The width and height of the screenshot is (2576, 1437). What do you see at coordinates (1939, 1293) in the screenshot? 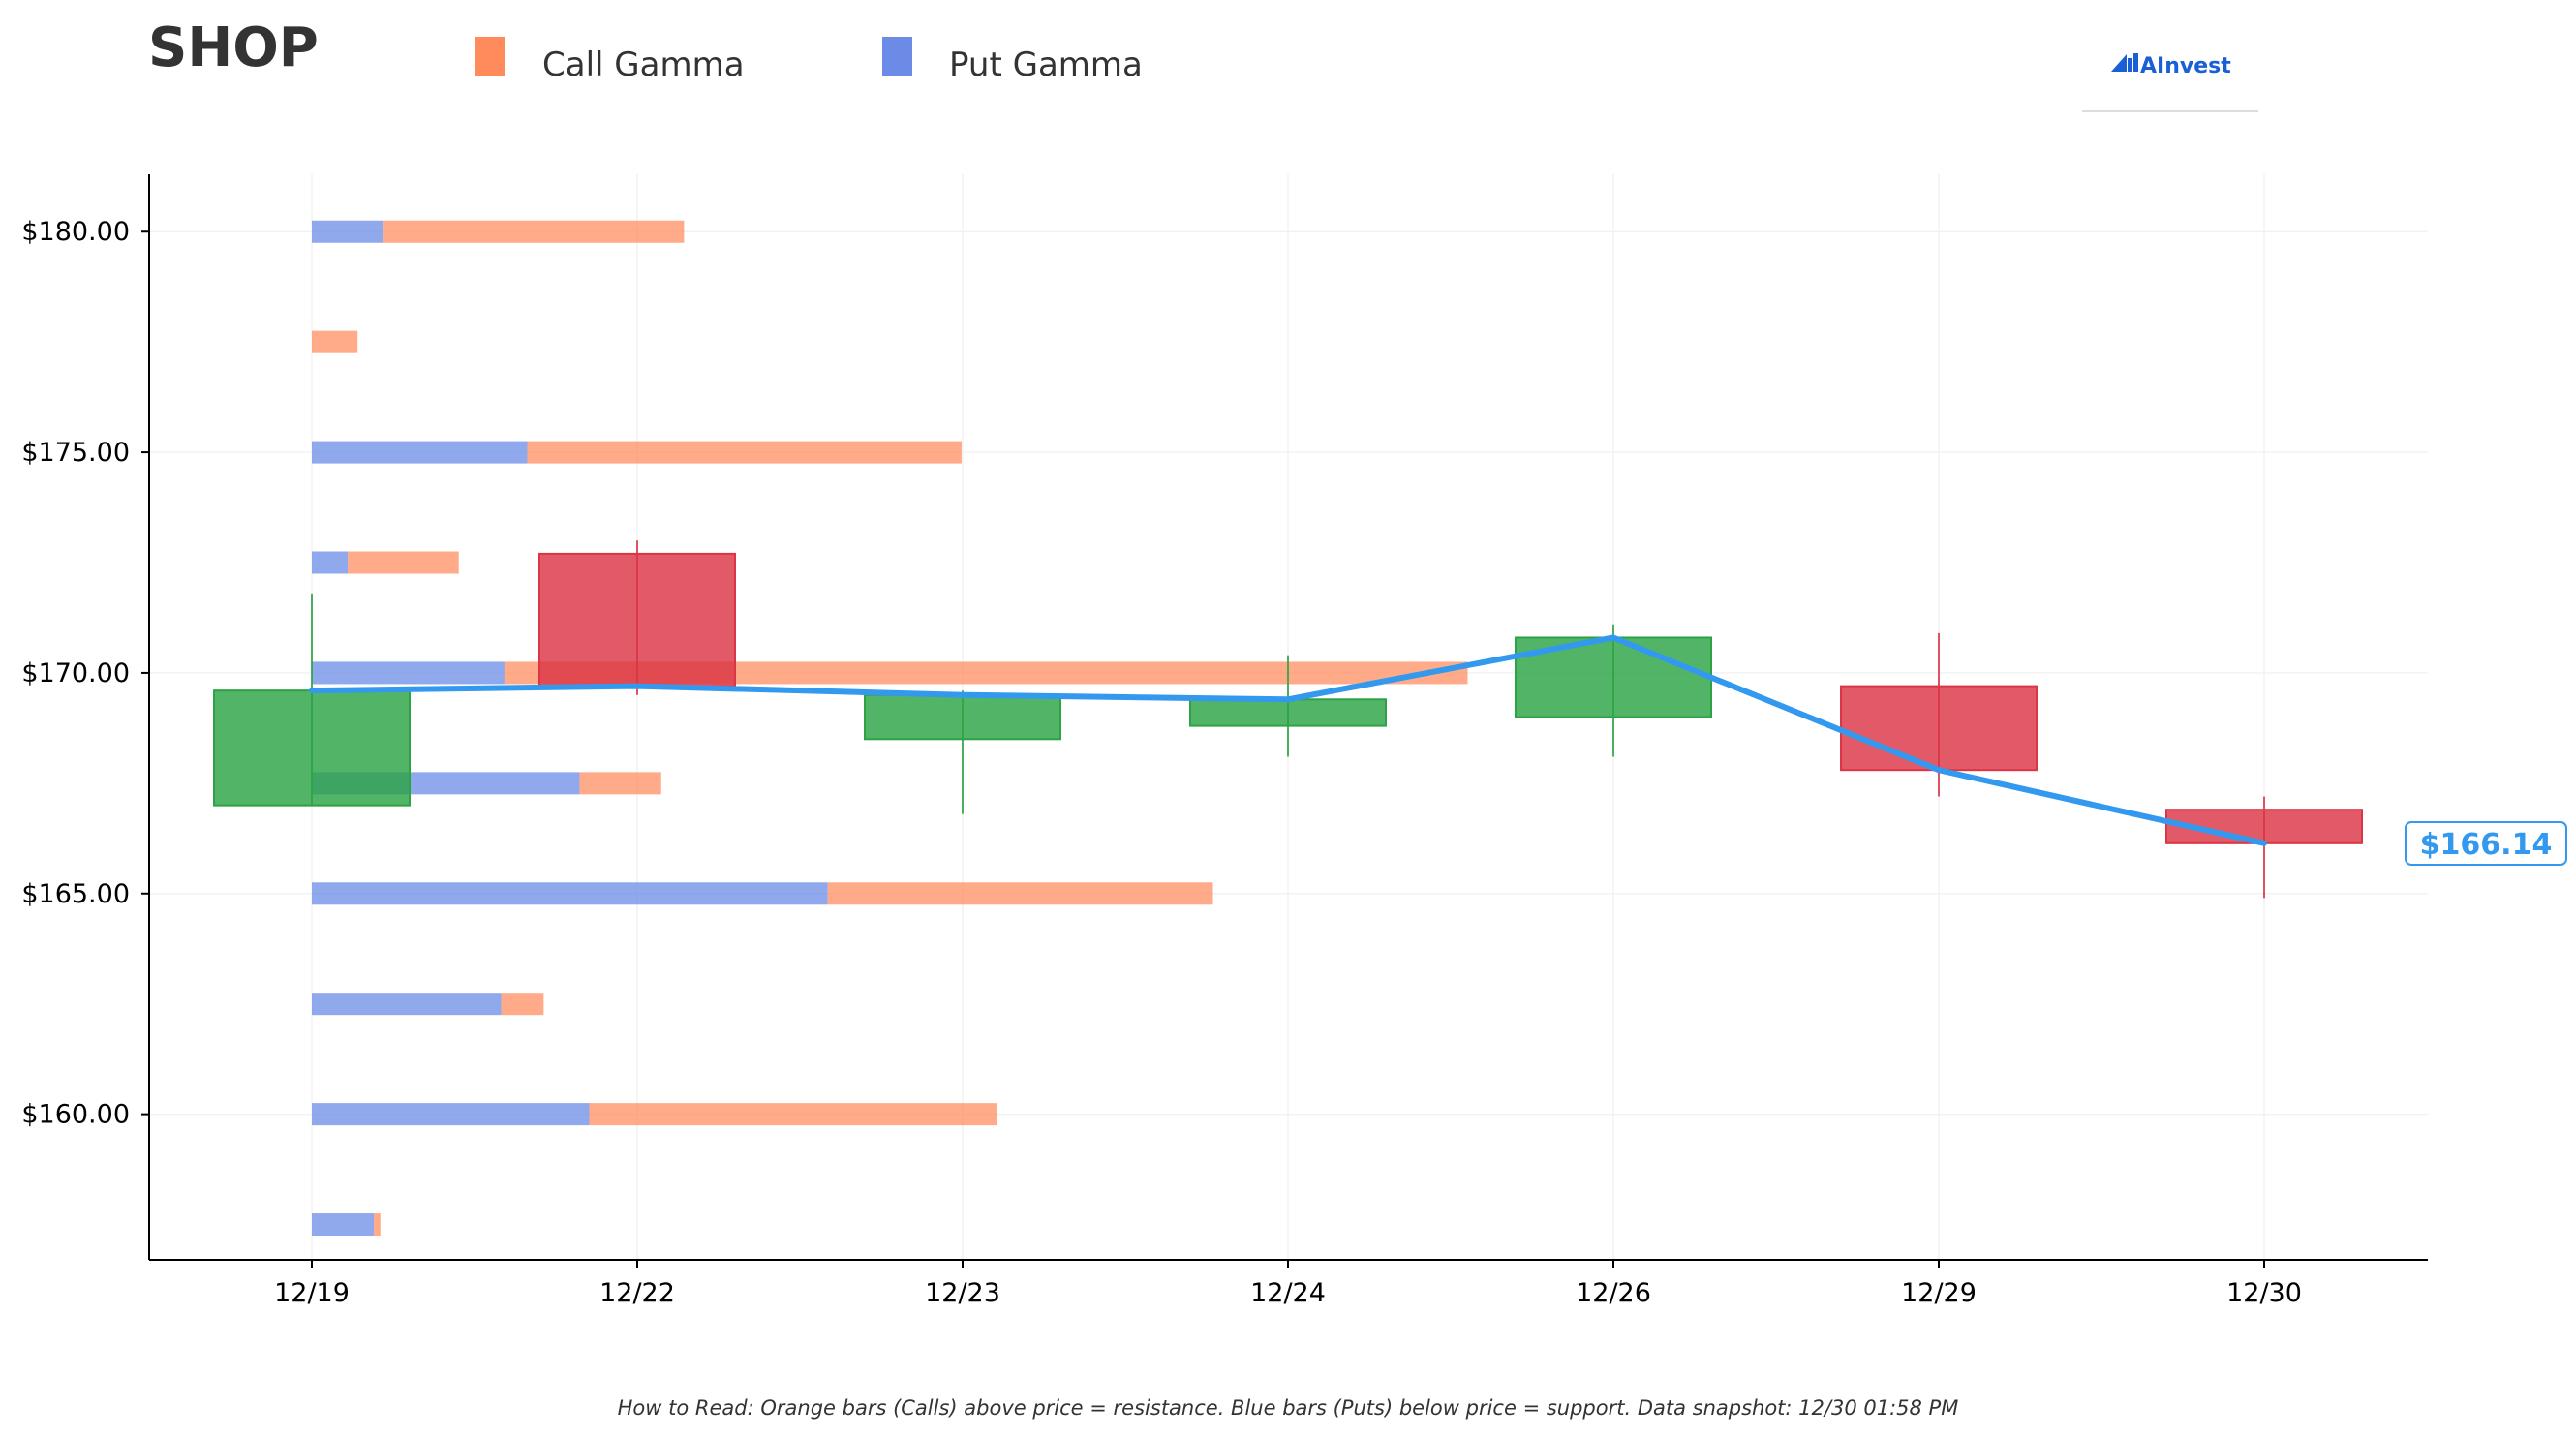
I see `x-tick-label: 12/29` at bounding box center [1939, 1293].